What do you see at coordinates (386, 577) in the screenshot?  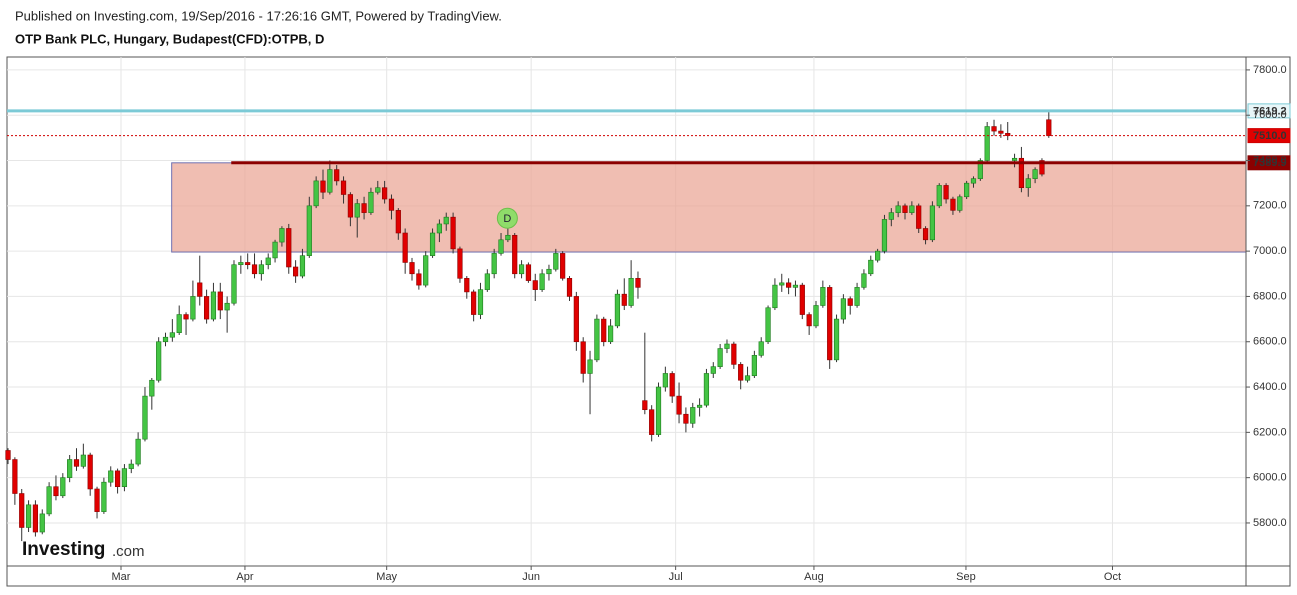 I see `x-tick-label: May` at bounding box center [386, 577].